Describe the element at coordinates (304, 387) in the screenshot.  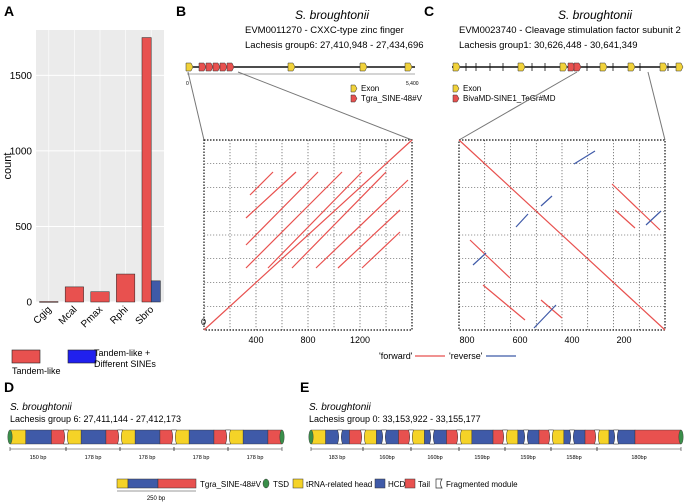
I see `panel-label-e: E` at that location.